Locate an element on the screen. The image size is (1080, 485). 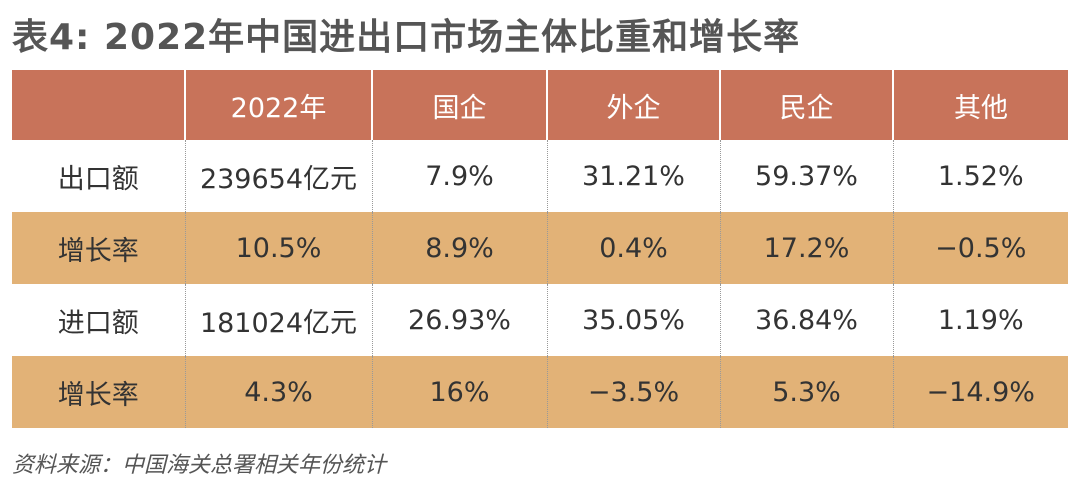
header-row: 2022年 国企 外企 民企 其他 is located at coordinates (540, 105).